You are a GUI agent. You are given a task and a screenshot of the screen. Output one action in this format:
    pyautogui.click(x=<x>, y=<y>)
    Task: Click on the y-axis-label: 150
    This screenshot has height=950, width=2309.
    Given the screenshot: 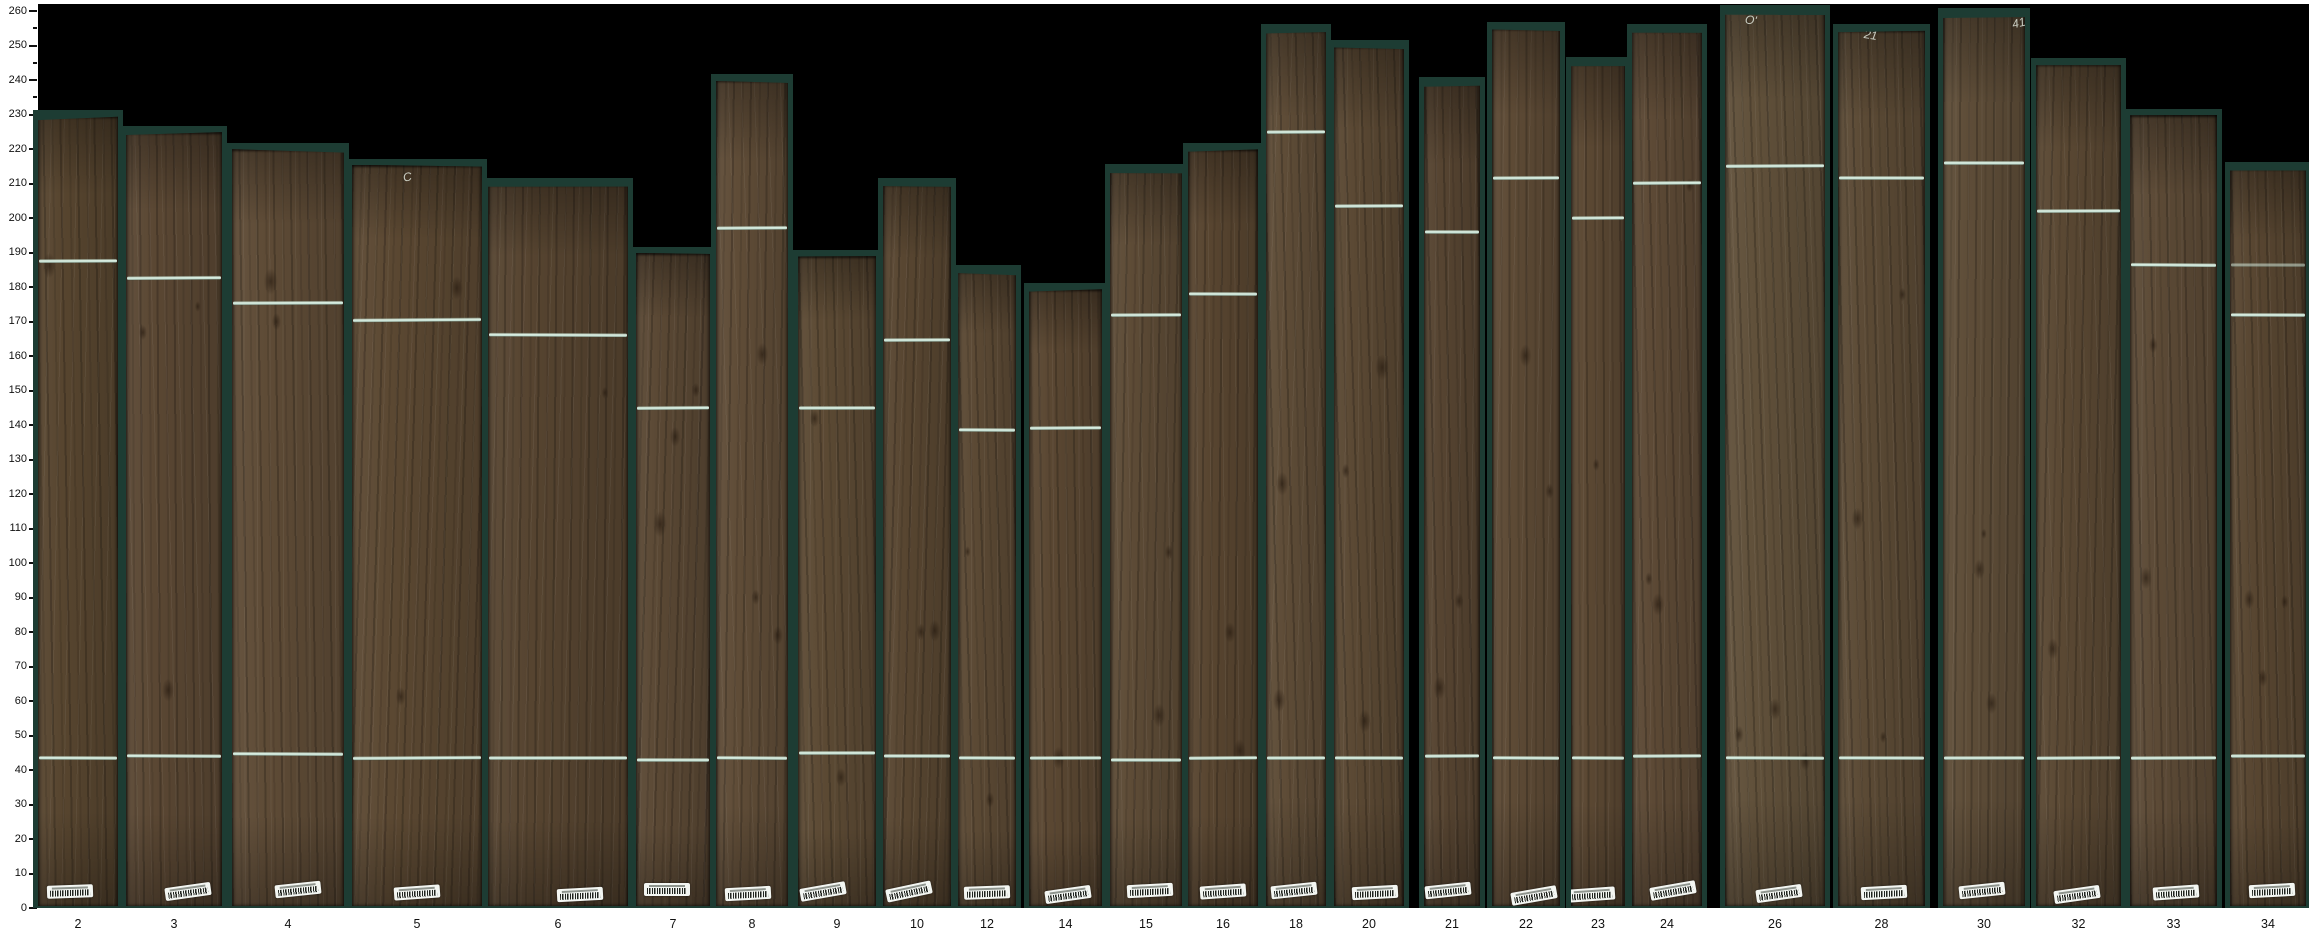 What is the action you would take?
    pyautogui.click(x=17, y=390)
    